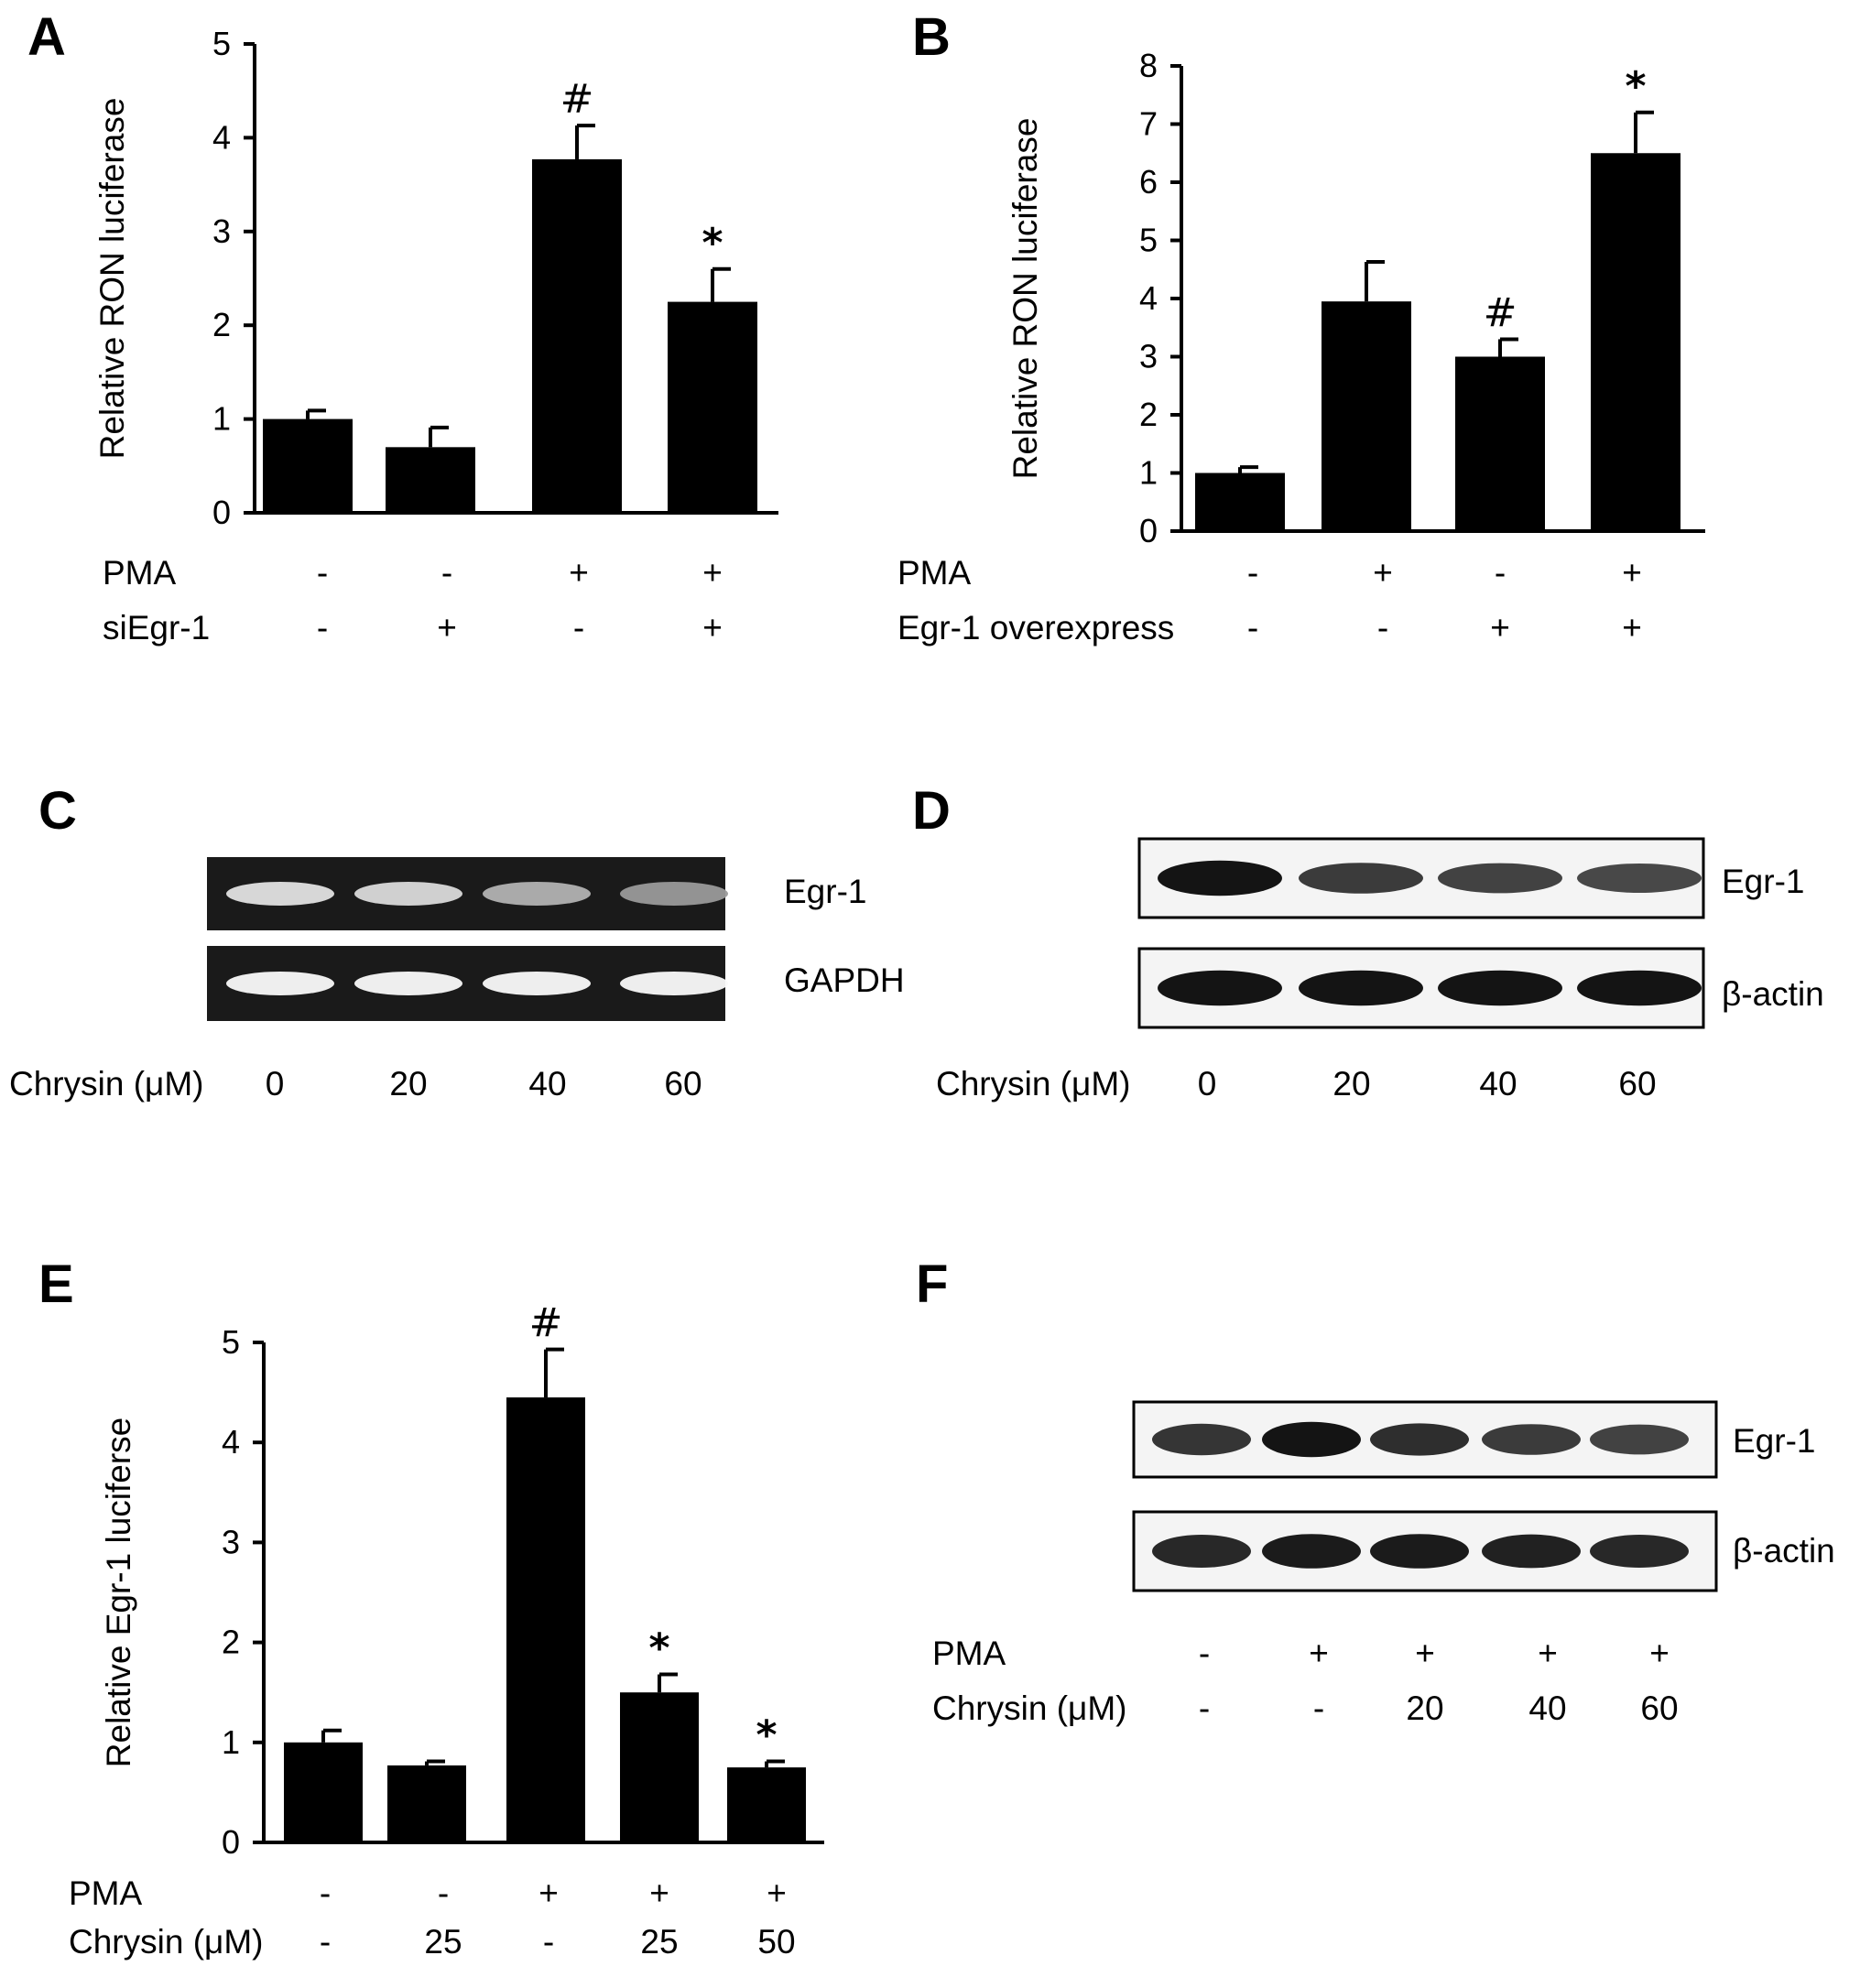 The width and height of the screenshot is (1860, 1988). What do you see at coordinates (932, 811) in the screenshot?
I see `panel-letter-d: D` at bounding box center [932, 811].